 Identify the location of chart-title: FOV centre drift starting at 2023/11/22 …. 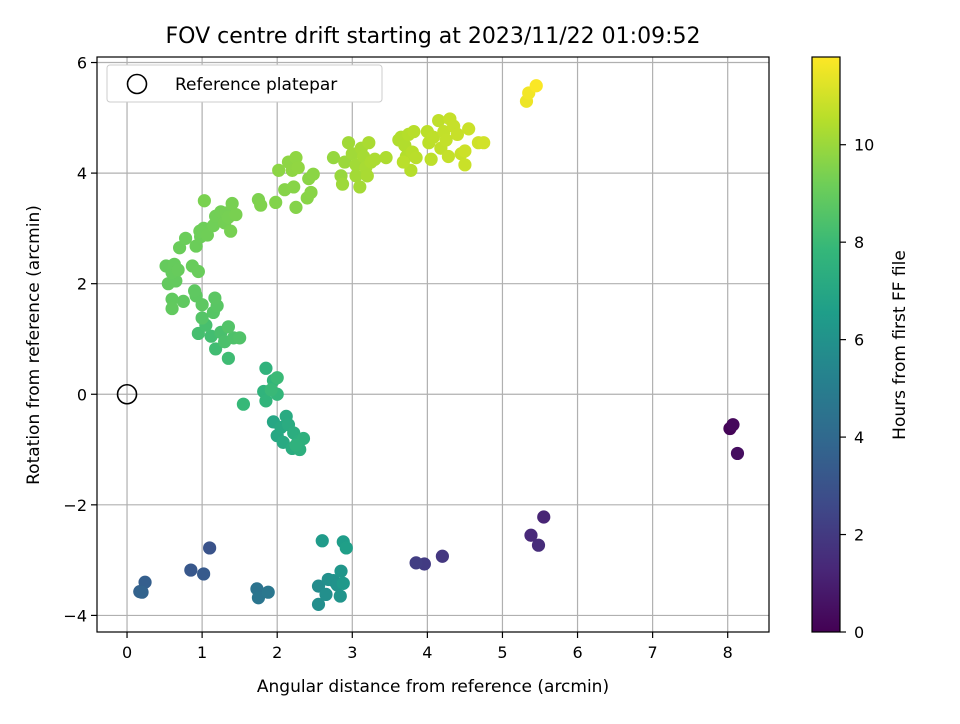
(433, 36).